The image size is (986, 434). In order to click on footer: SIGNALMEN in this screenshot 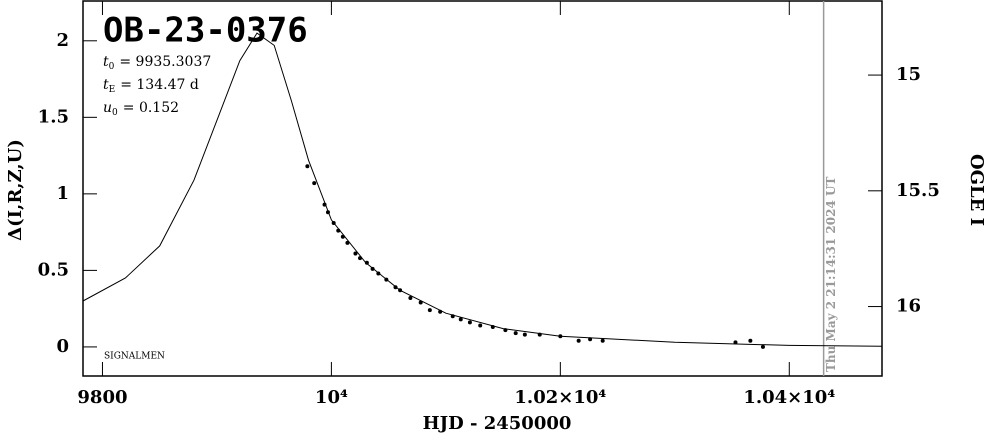, I will do `click(134, 357)`.